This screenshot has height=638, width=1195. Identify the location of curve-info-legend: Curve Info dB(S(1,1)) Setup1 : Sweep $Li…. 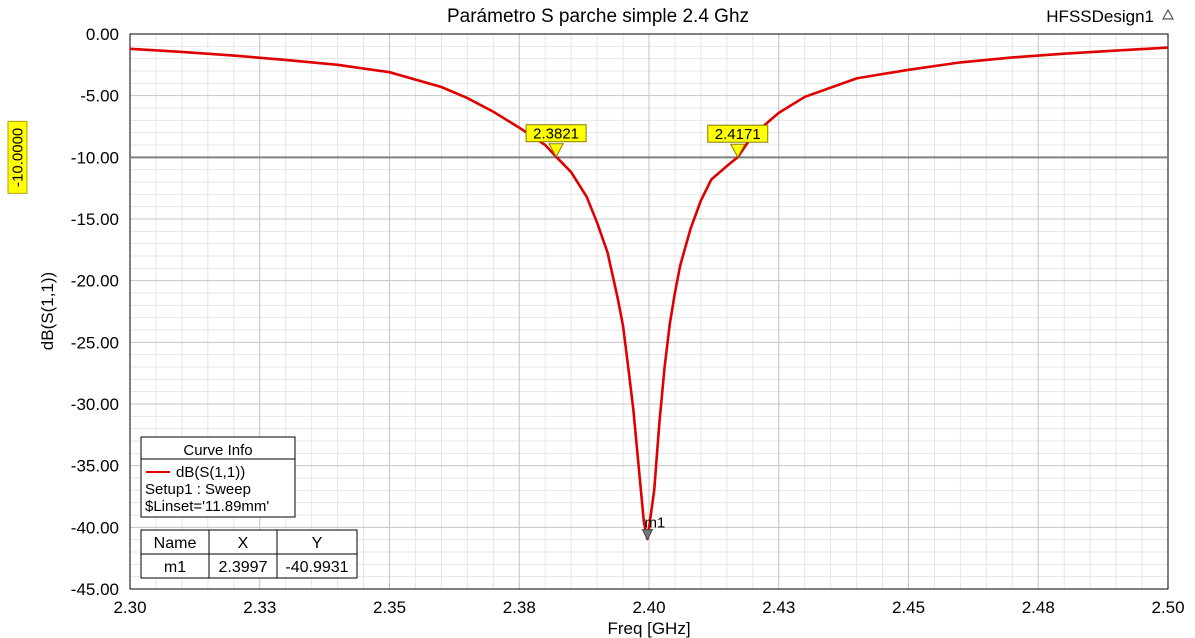
(218, 477).